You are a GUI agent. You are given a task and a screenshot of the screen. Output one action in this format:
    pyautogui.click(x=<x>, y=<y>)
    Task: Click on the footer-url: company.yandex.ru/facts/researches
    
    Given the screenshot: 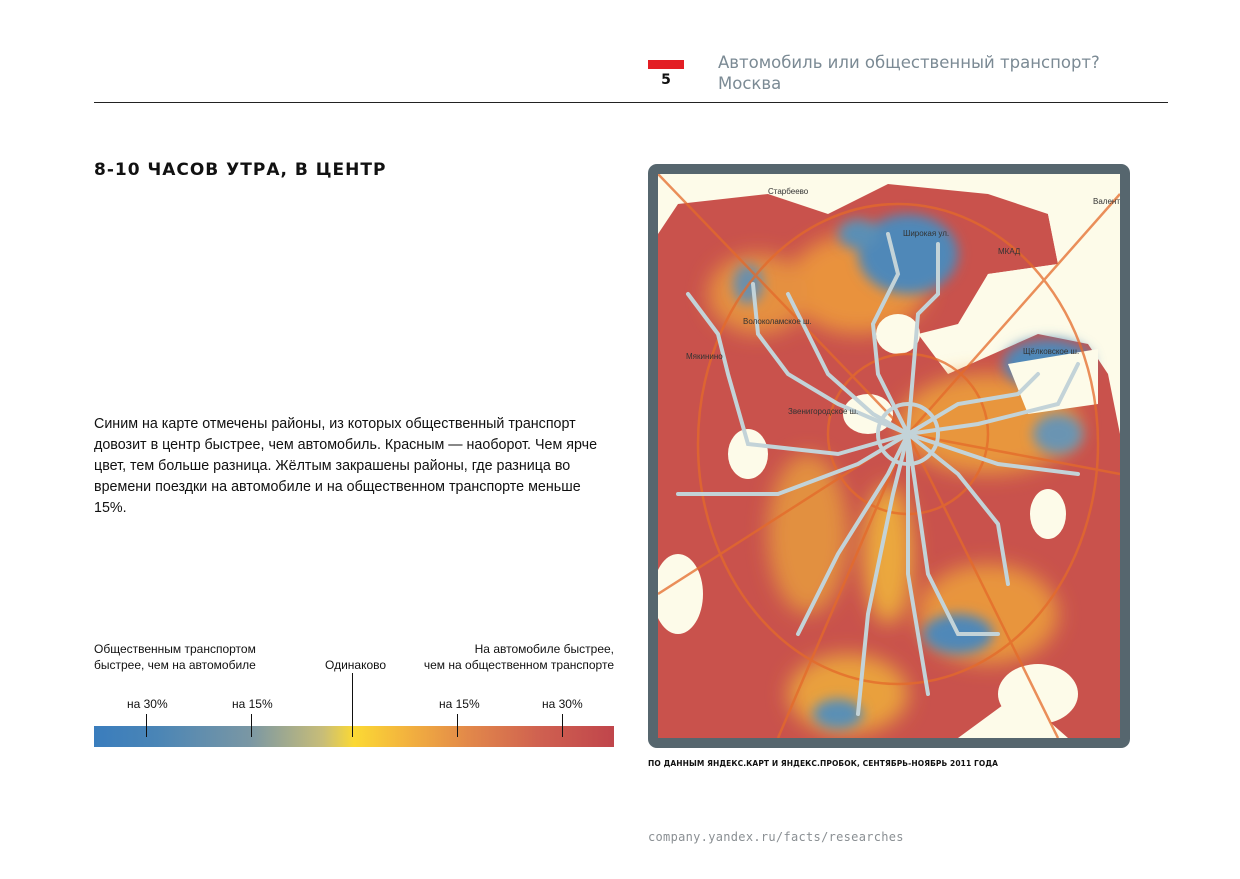 What is the action you would take?
    pyautogui.click(x=776, y=837)
    